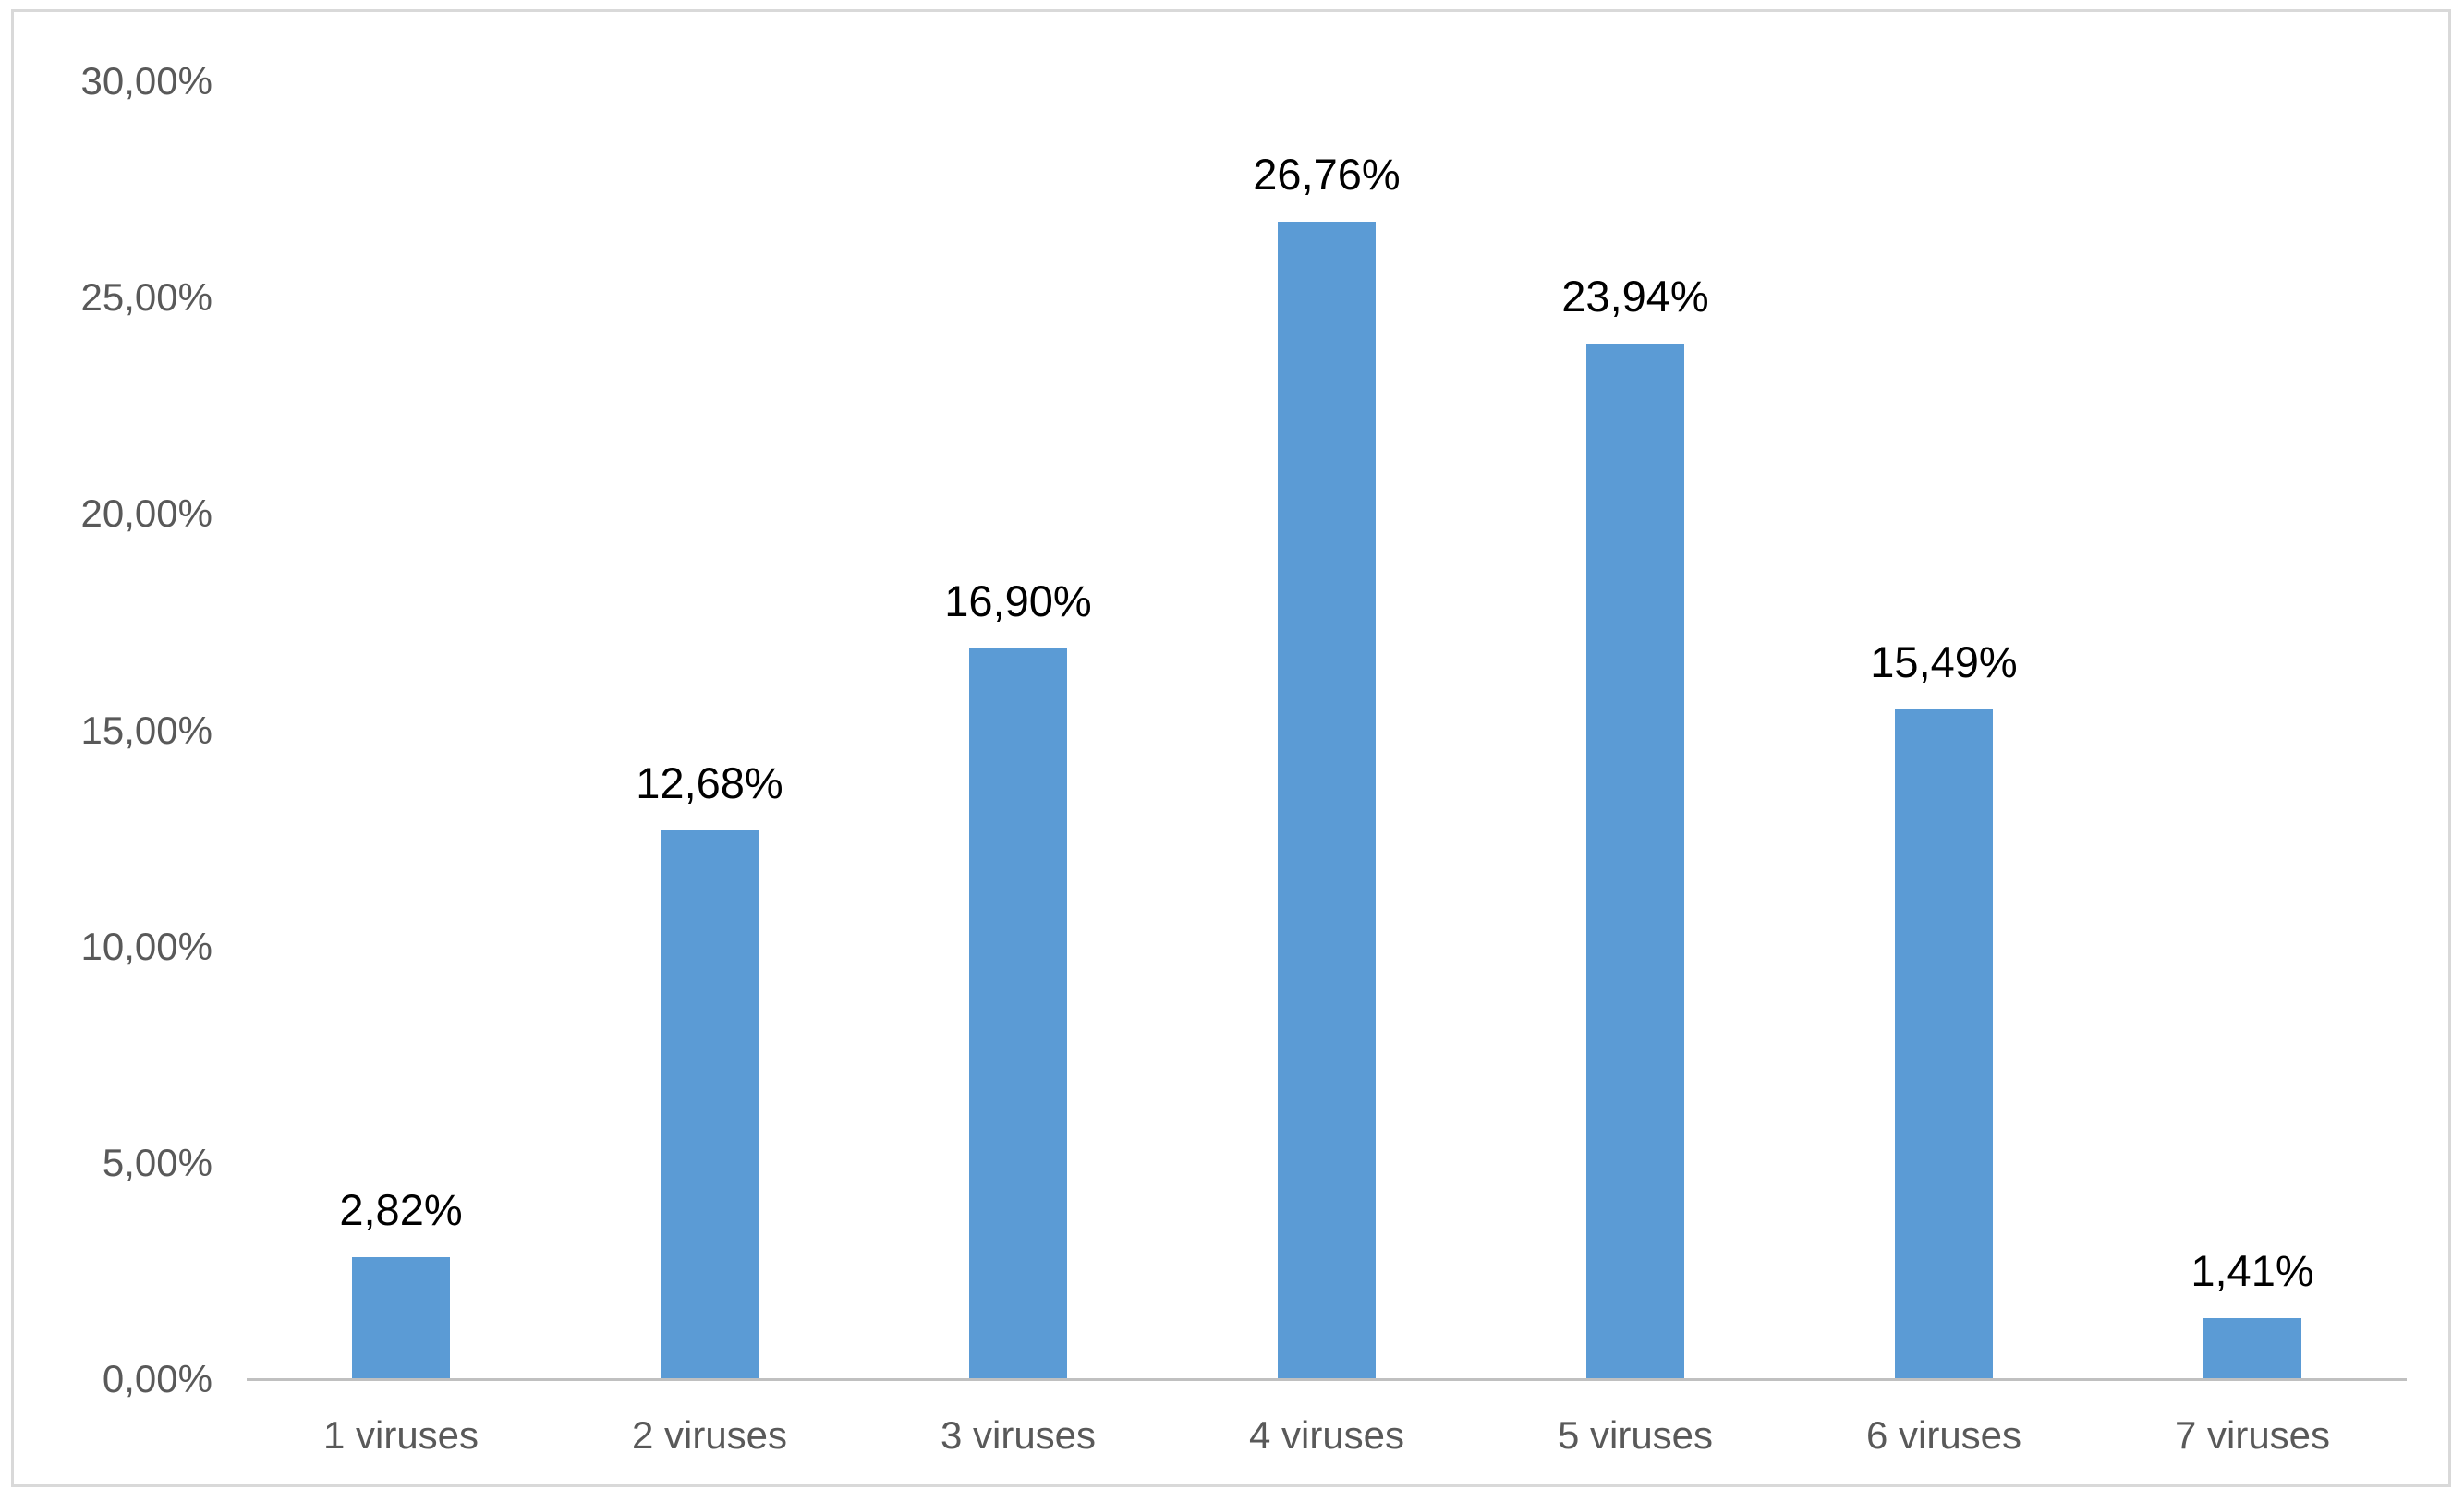 The image size is (2464, 1502). What do you see at coordinates (1327, 1379) in the screenshot?
I see `x-axis-line` at bounding box center [1327, 1379].